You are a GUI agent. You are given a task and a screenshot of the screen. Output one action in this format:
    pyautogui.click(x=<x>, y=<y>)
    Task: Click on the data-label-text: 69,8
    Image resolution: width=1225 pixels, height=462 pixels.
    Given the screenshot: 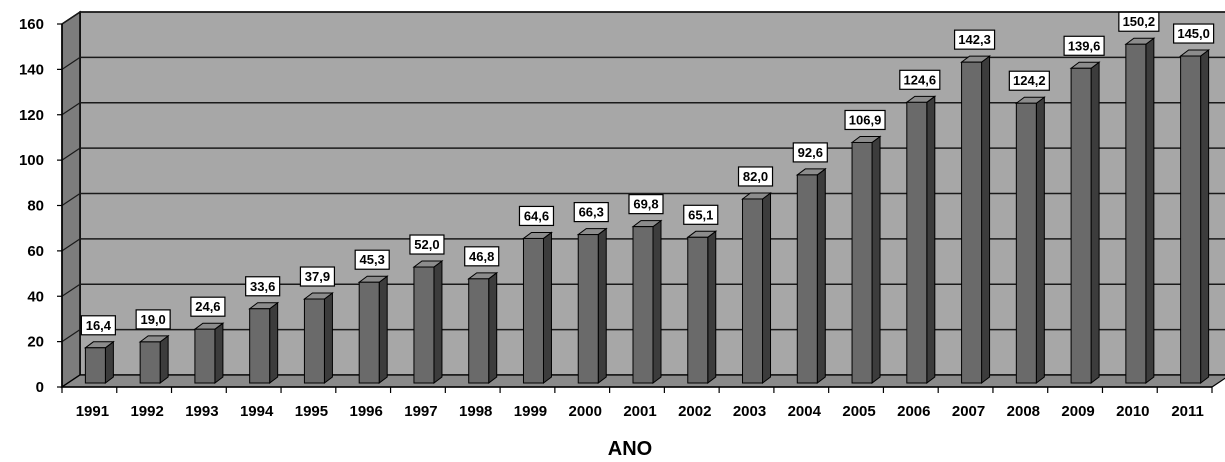 What is the action you would take?
    pyautogui.click(x=645, y=204)
    